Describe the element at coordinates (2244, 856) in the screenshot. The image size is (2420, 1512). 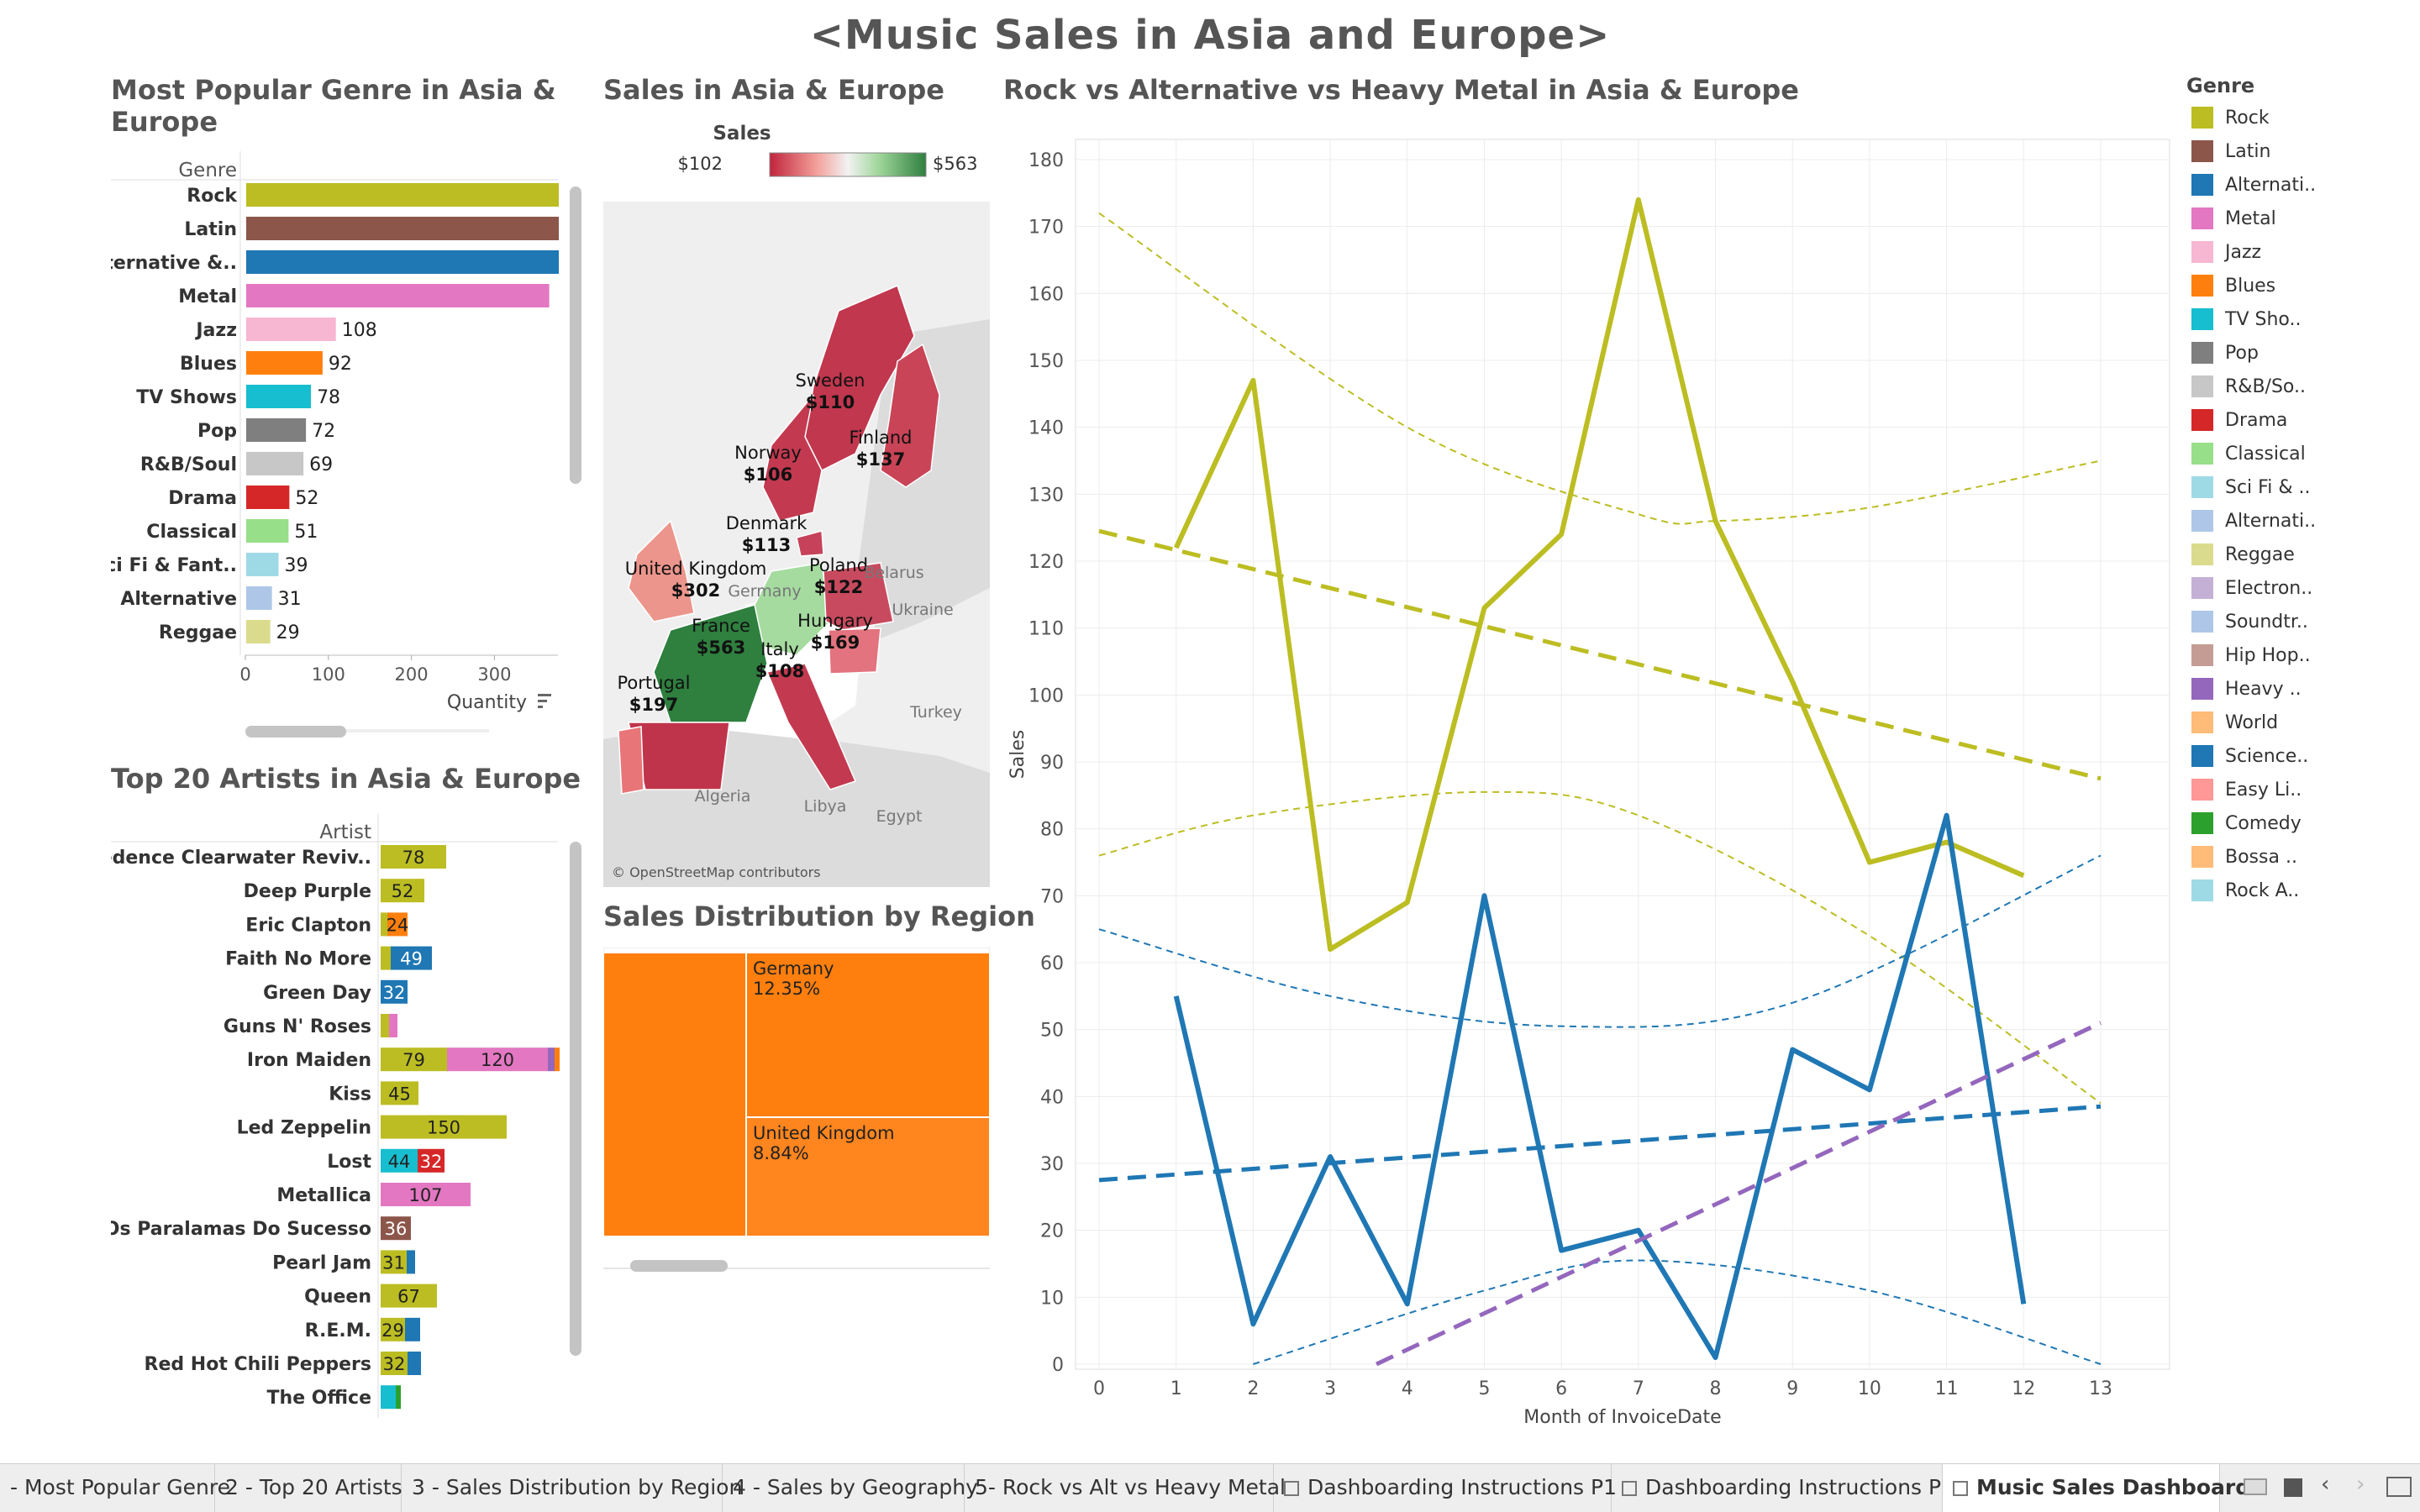
I see `legend-item: Bossa ..` at that location.